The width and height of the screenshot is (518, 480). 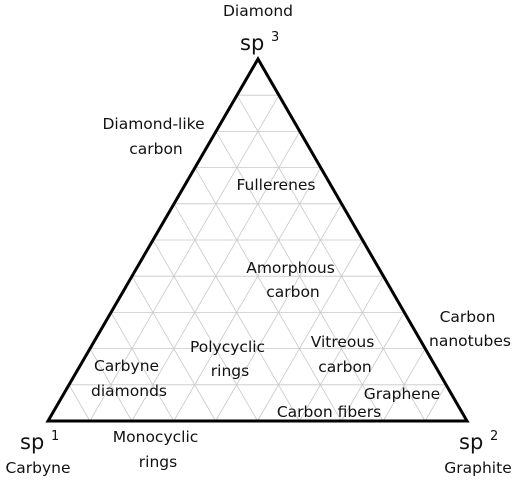 I want to click on region-carbon-nanotubes: Carbon nanotubes, so click(x=470, y=329).